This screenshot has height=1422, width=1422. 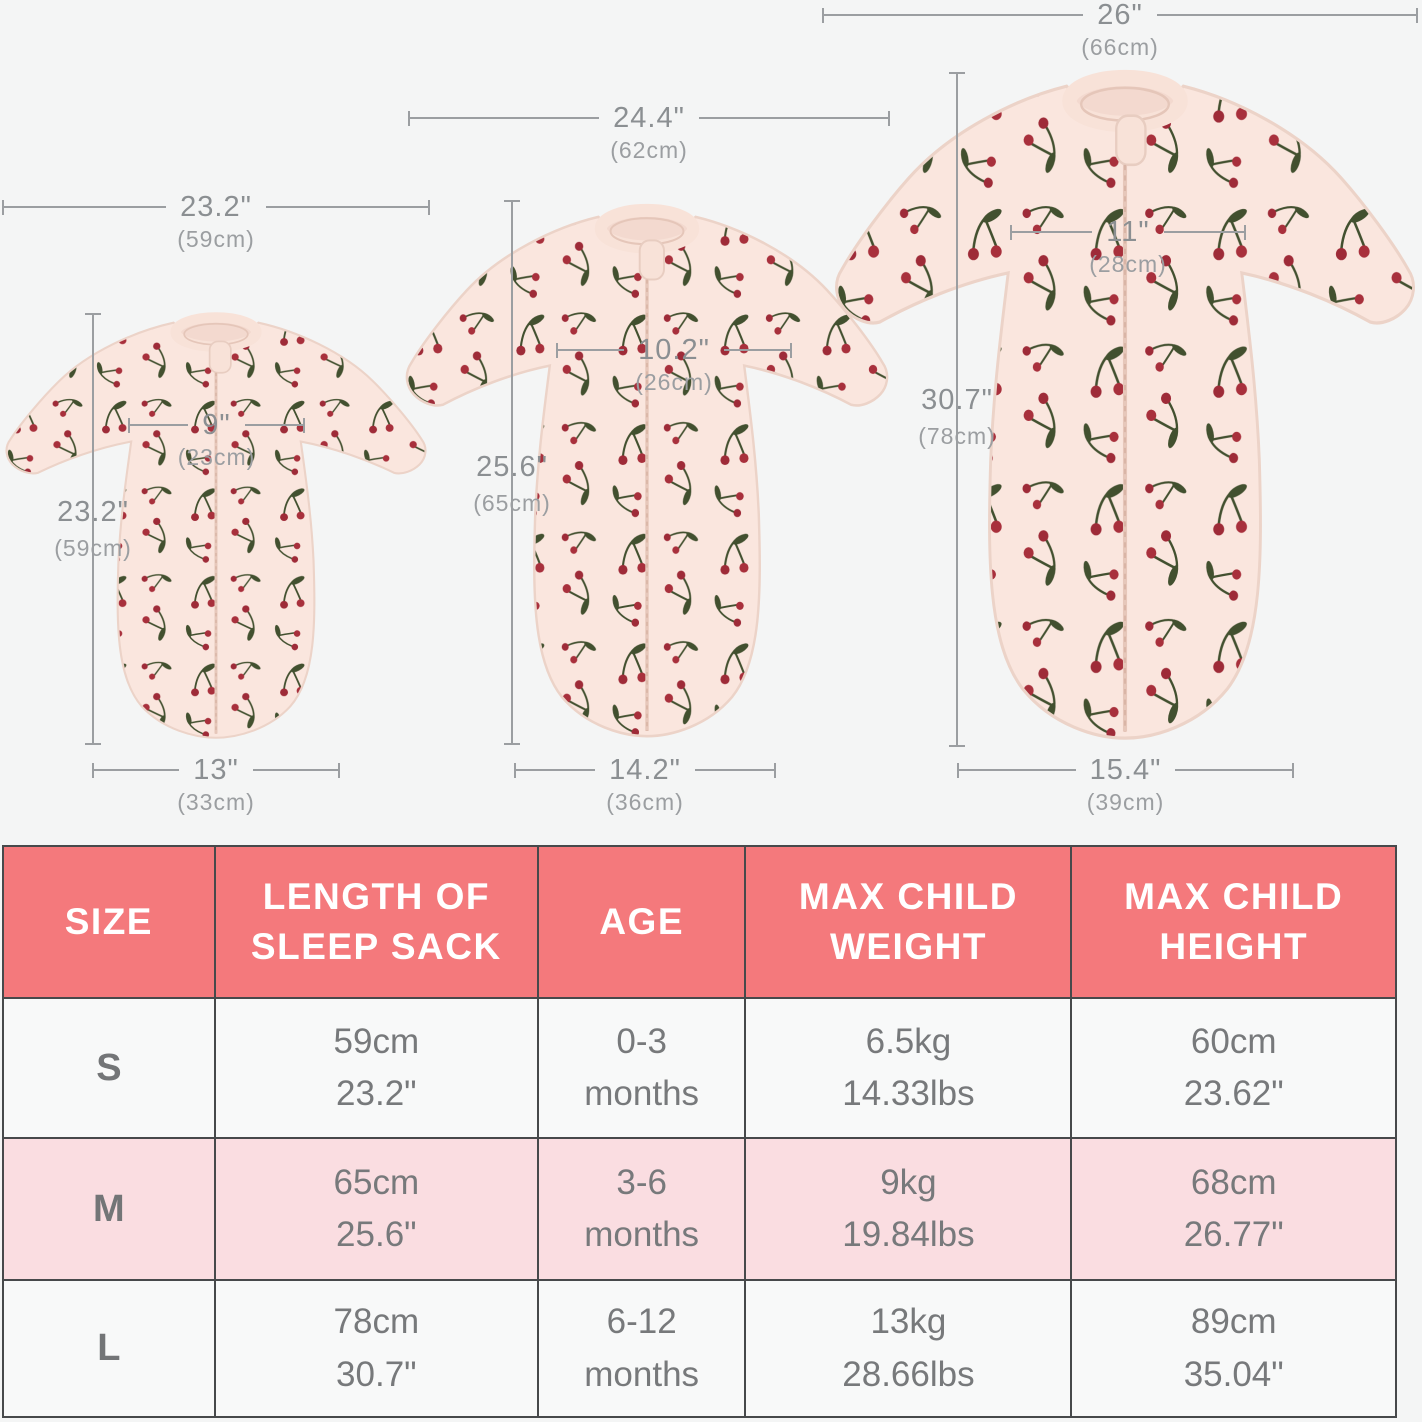 I want to click on weight-lbs: 14.33lbs, so click(x=908, y=1093).